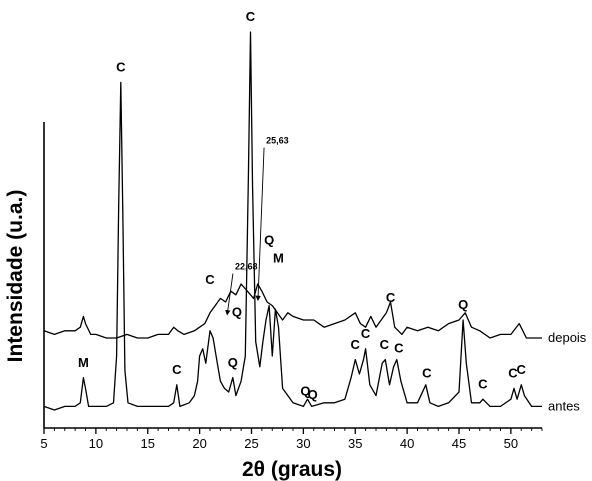 The image size is (592, 481). What do you see at coordinates (407, 443) in the screenshot?
I see `x-tick-label: 40` at bounding box center [407, 443].